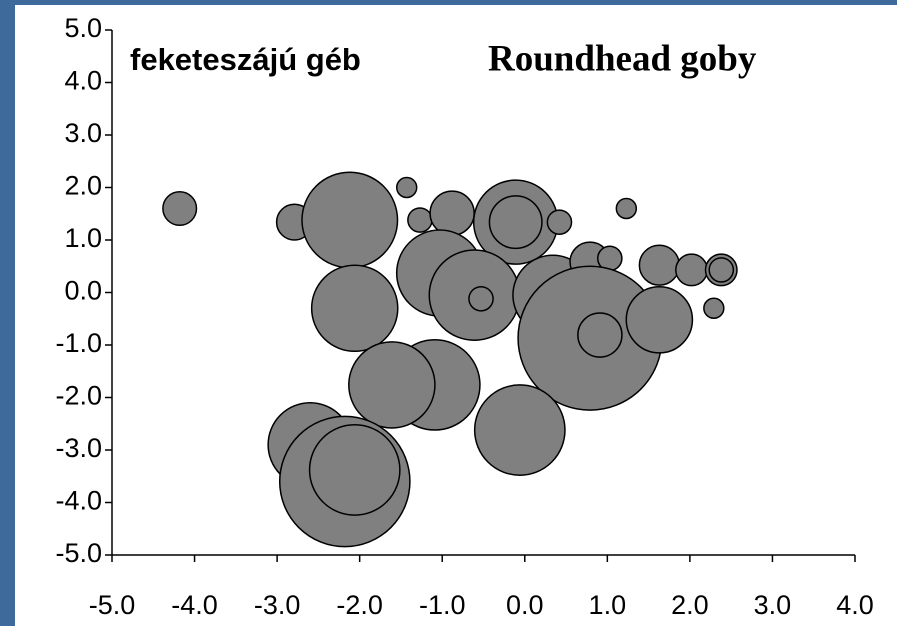 This screenshot has width=897, height=626. Describe the element at coordinates (78, 553) in the screenshot. I see `y-tick-label: -5.0` at that location.